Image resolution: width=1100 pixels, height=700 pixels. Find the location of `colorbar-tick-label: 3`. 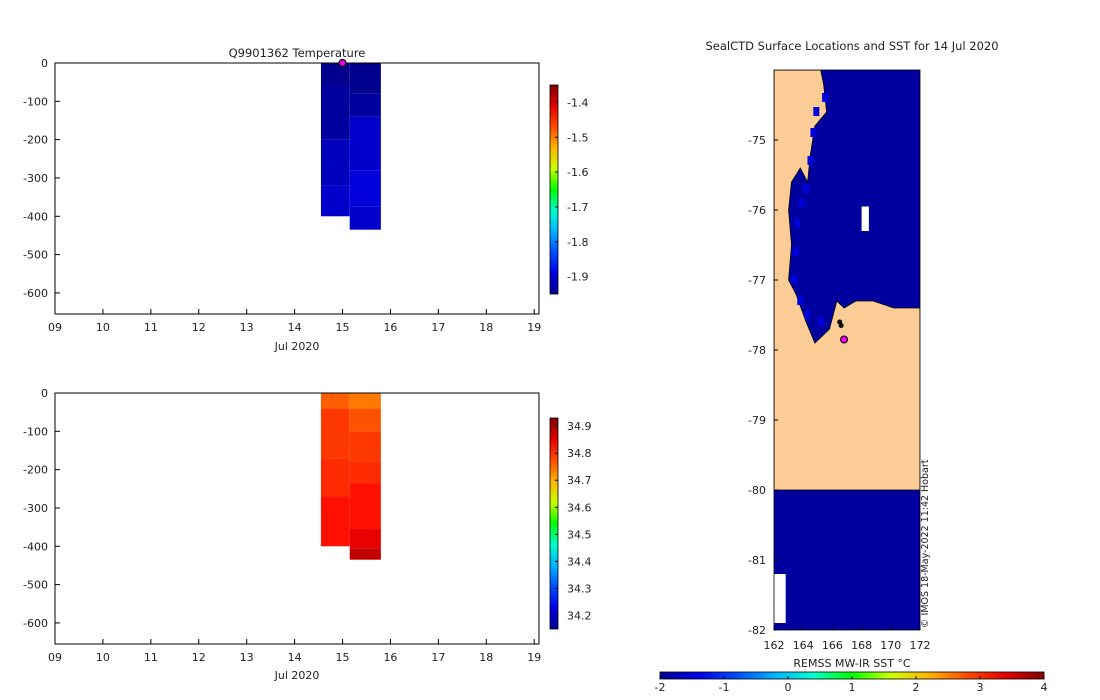

colorbar-tick-label: 3 is located at coordinates (980, 687).